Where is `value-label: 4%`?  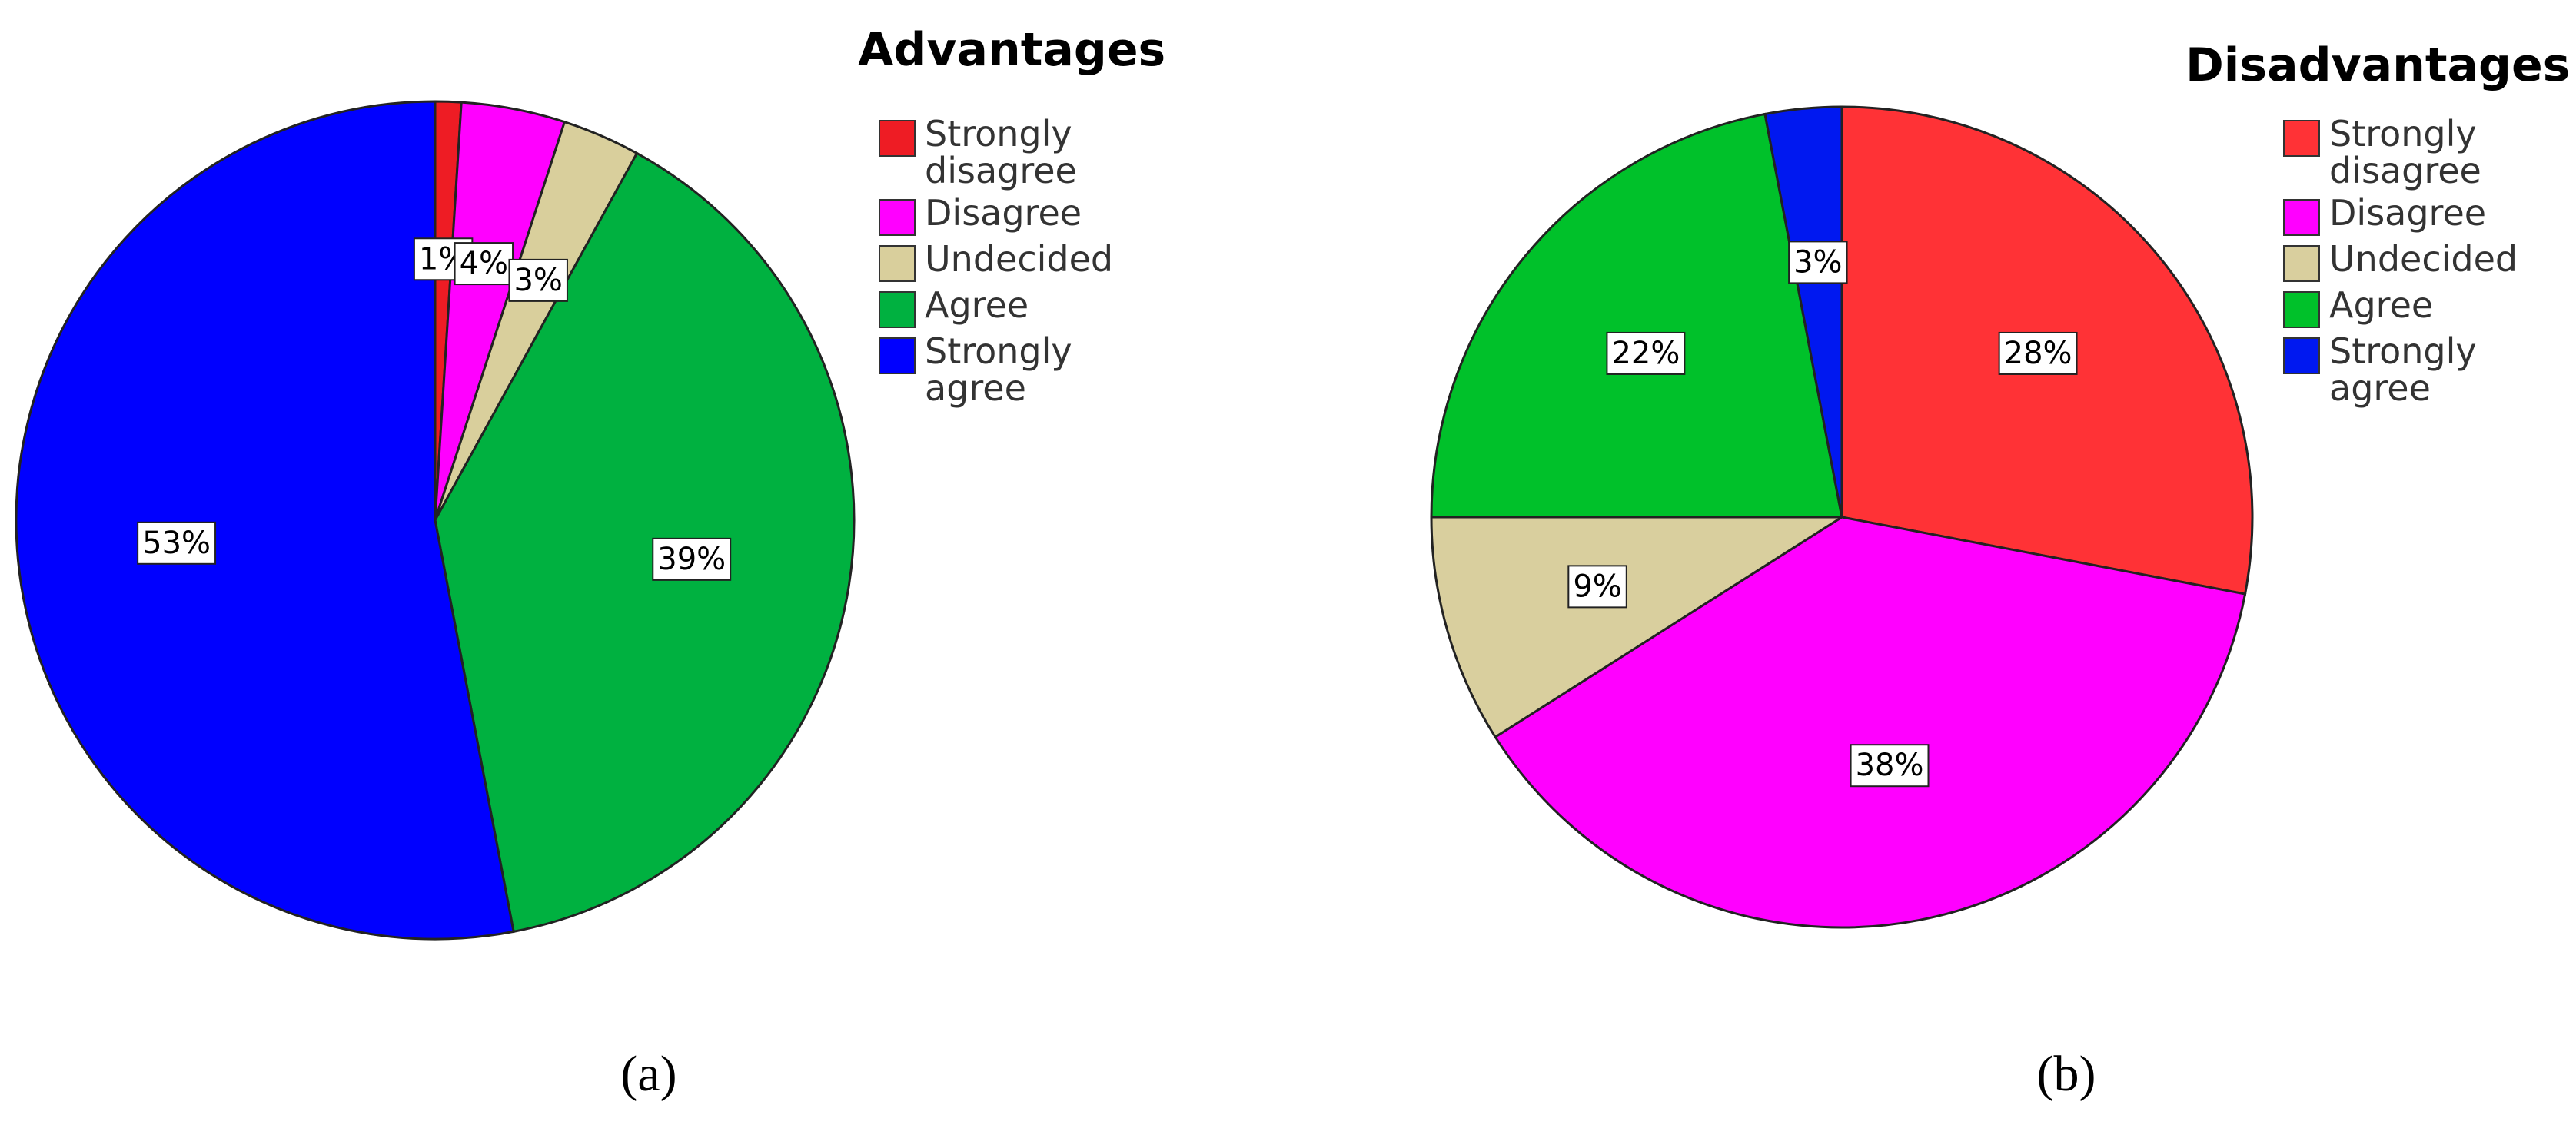 value-label: 4% is located at coordinates (484, 263).